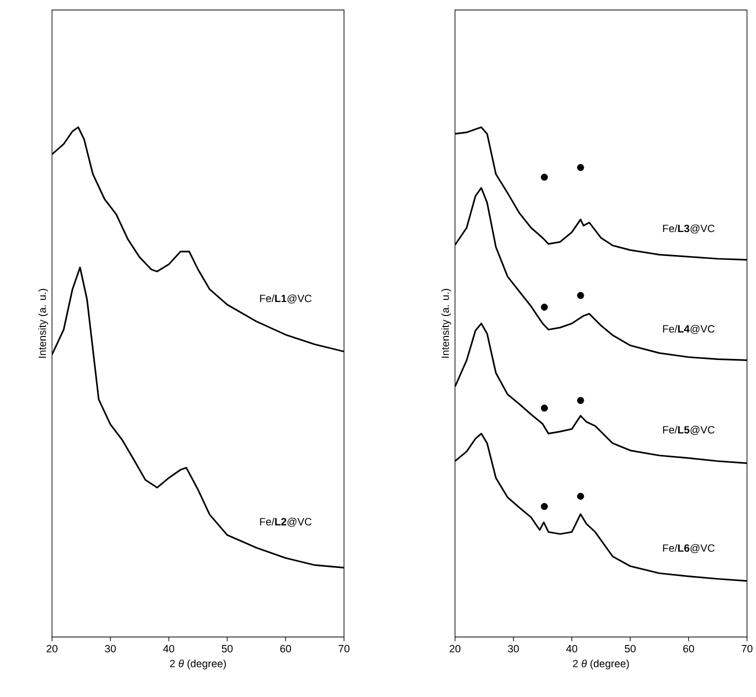 The width and height of the screenshot is (756, 697). I want to click on series-label: Fe/L2@VC, so click(286, 522).